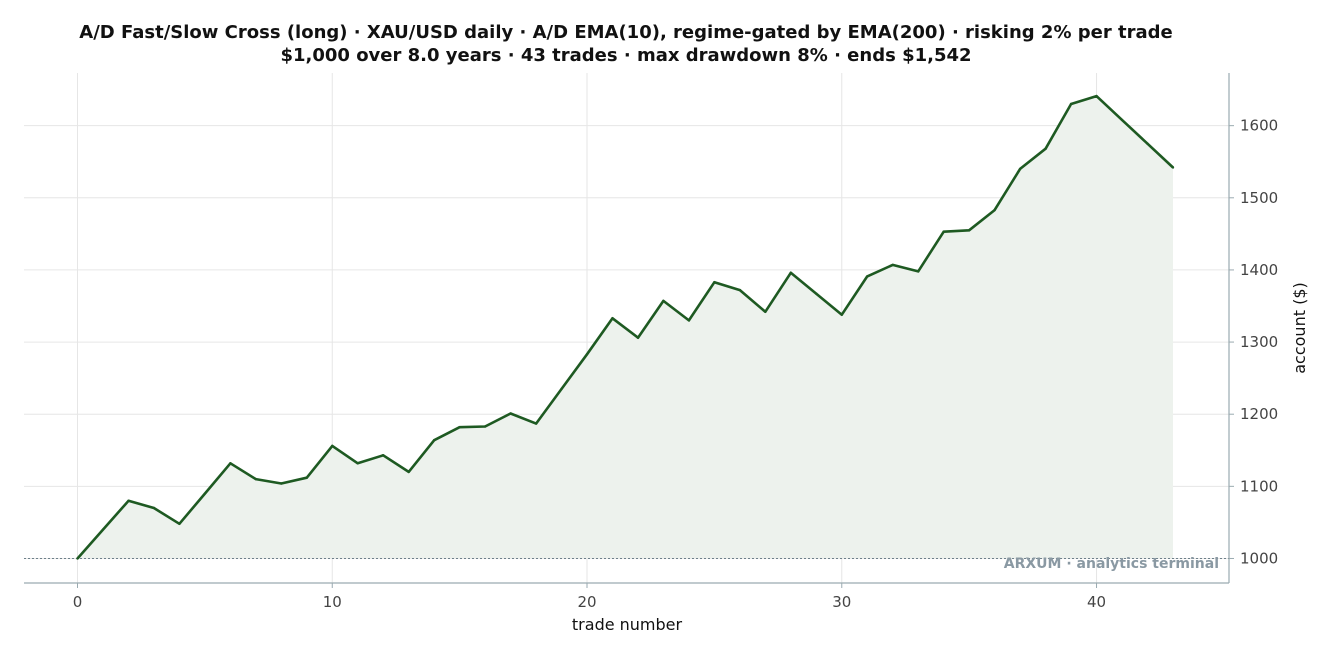  Describe the element at coordinates (841, 602) in the screenshot. I see `x-tick-label: 30` at that location.